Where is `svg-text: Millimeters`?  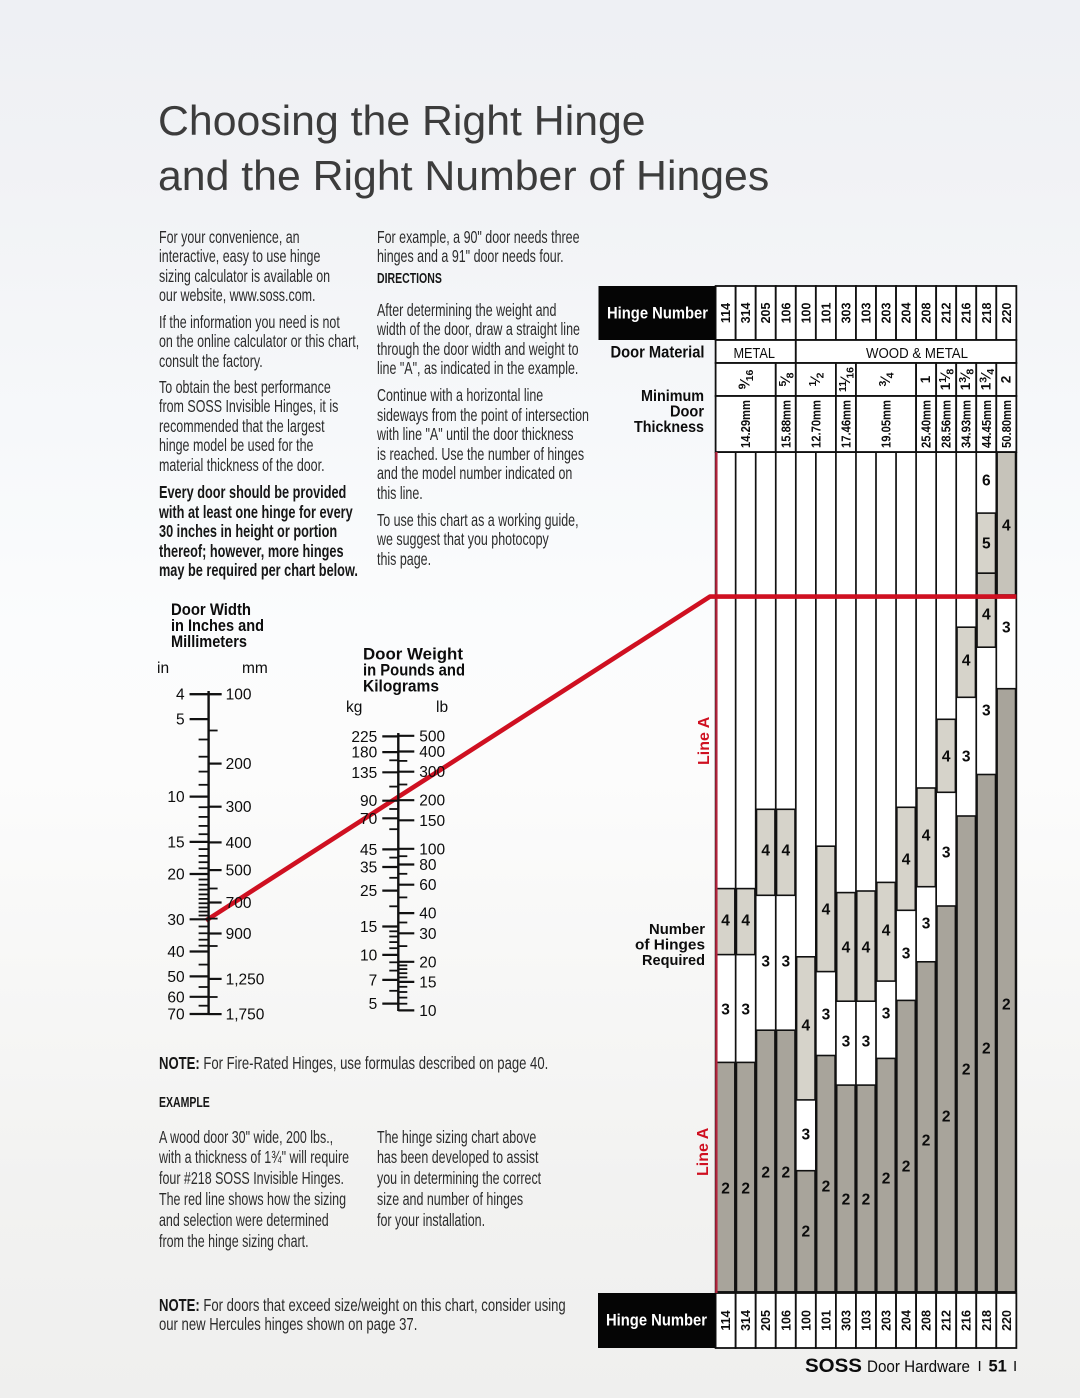
svg-text: Millimeters is located at coordinates (209, 642).